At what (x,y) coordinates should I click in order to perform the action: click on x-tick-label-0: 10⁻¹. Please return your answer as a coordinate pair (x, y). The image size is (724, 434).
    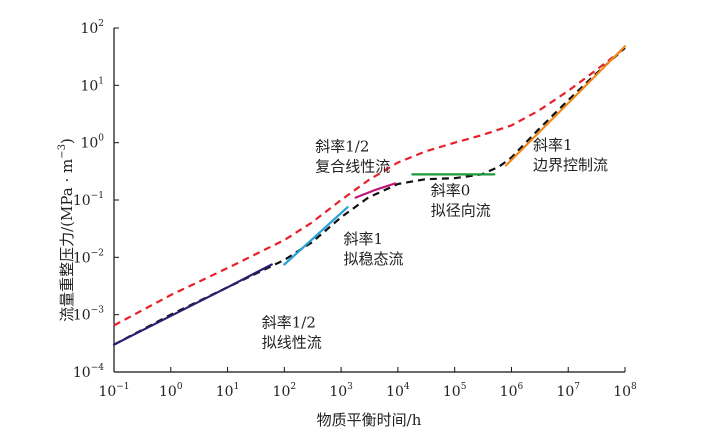
    Looking at the image, I should click on (113, 391).